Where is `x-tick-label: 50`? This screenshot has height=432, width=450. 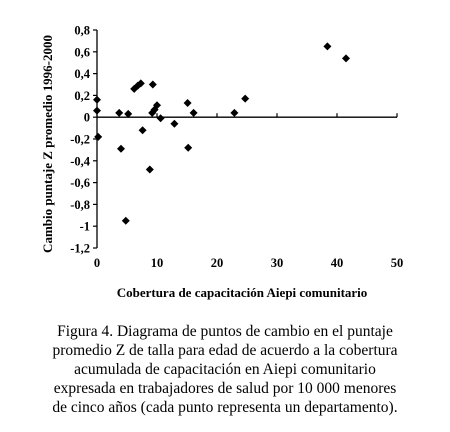 x-tick-label: 50 is located at coordinates (397, 263).